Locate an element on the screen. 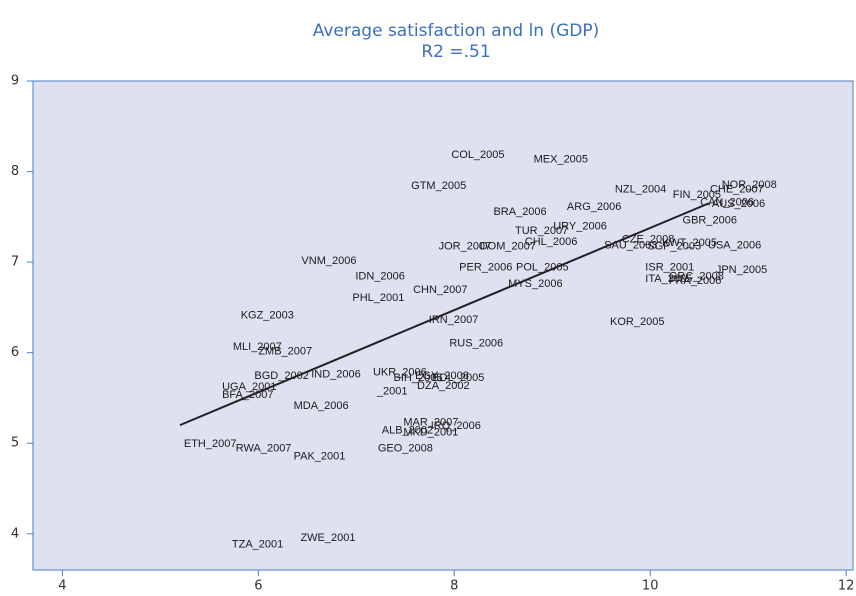  point-label: KWT_2005 is located at coordinates (689, 243).